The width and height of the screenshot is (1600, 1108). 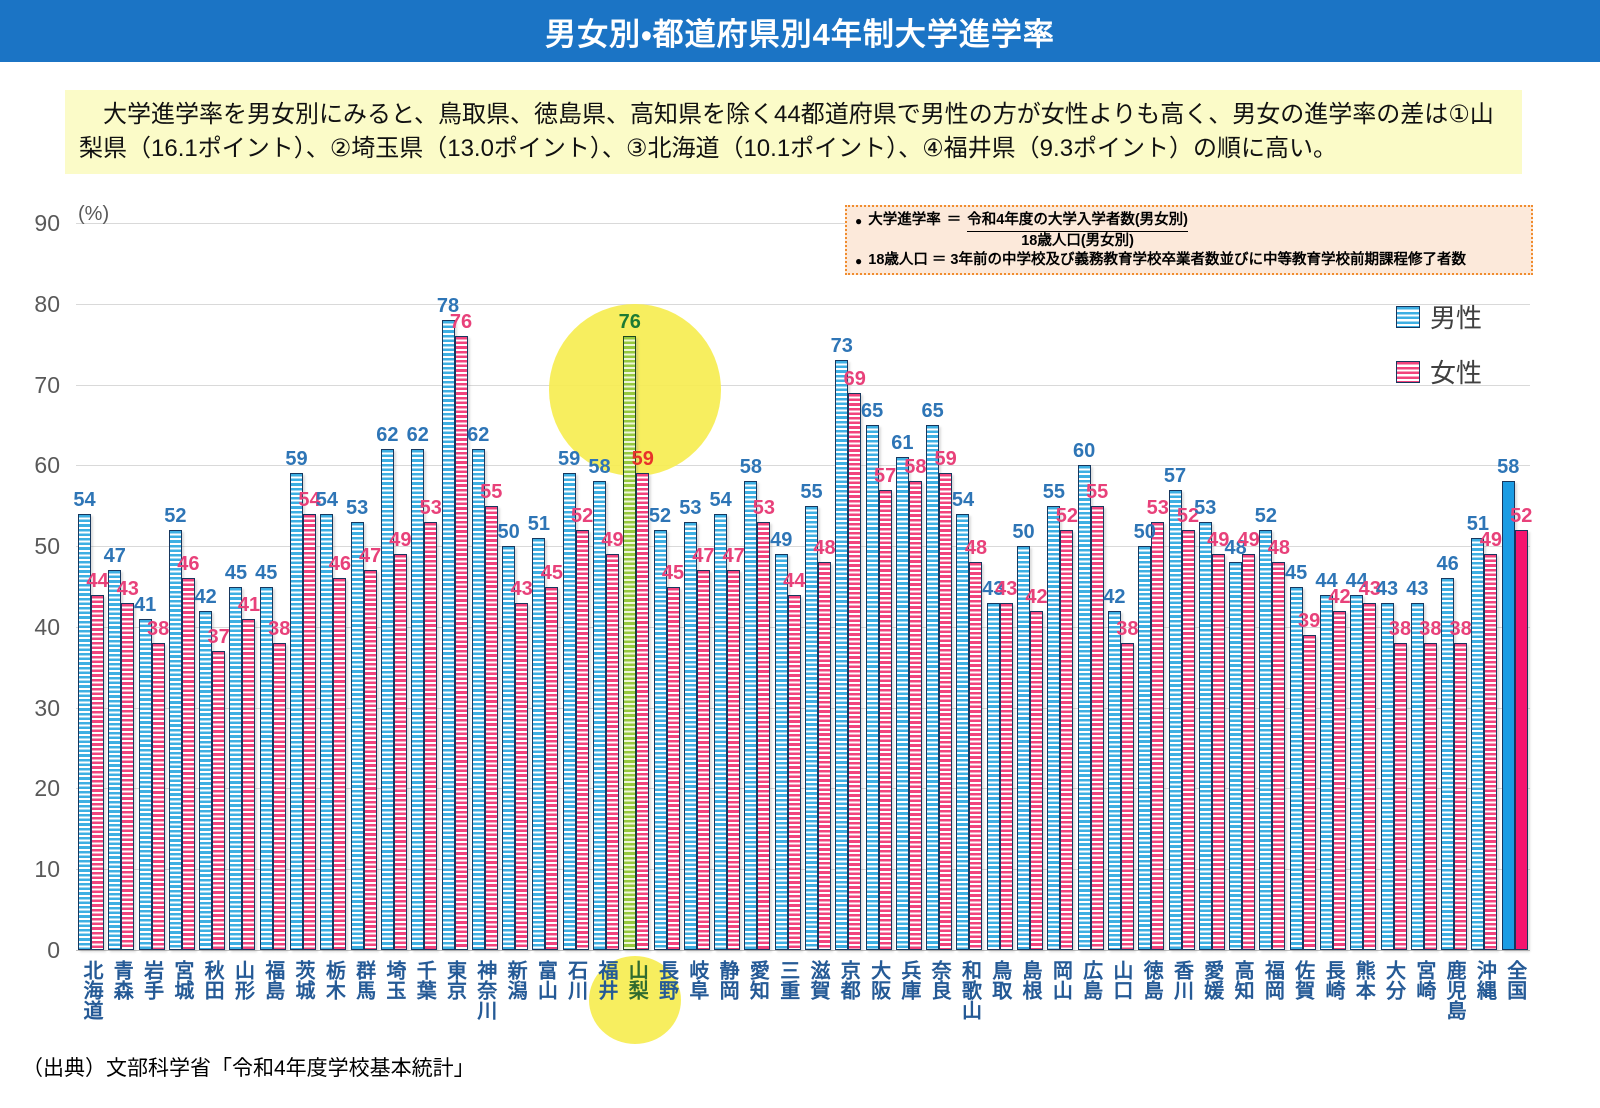 I want to click on bar-male-広島, so click(x=1084, y=707).